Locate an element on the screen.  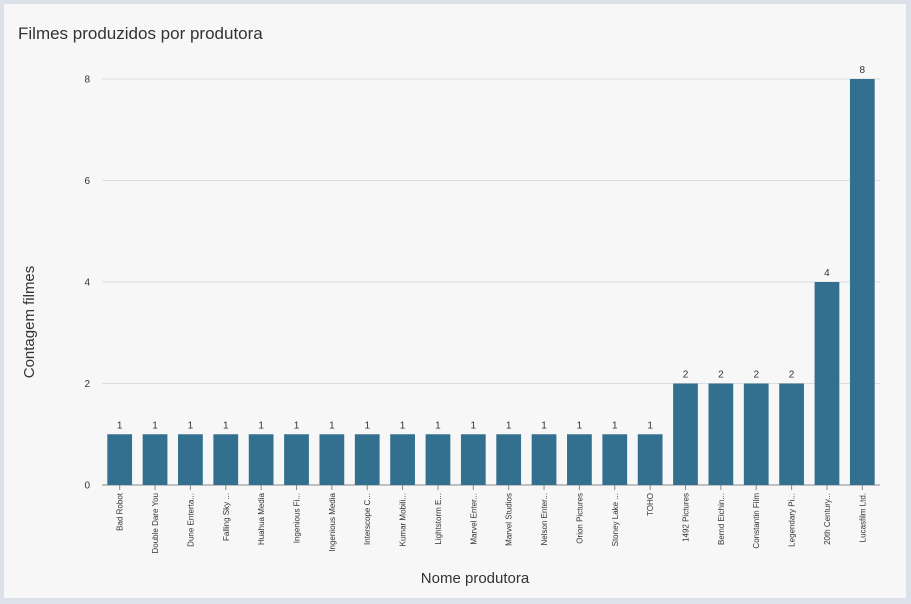
y-tick-labels: 0 2 4 6 8 is located at coordinates (87, 283).